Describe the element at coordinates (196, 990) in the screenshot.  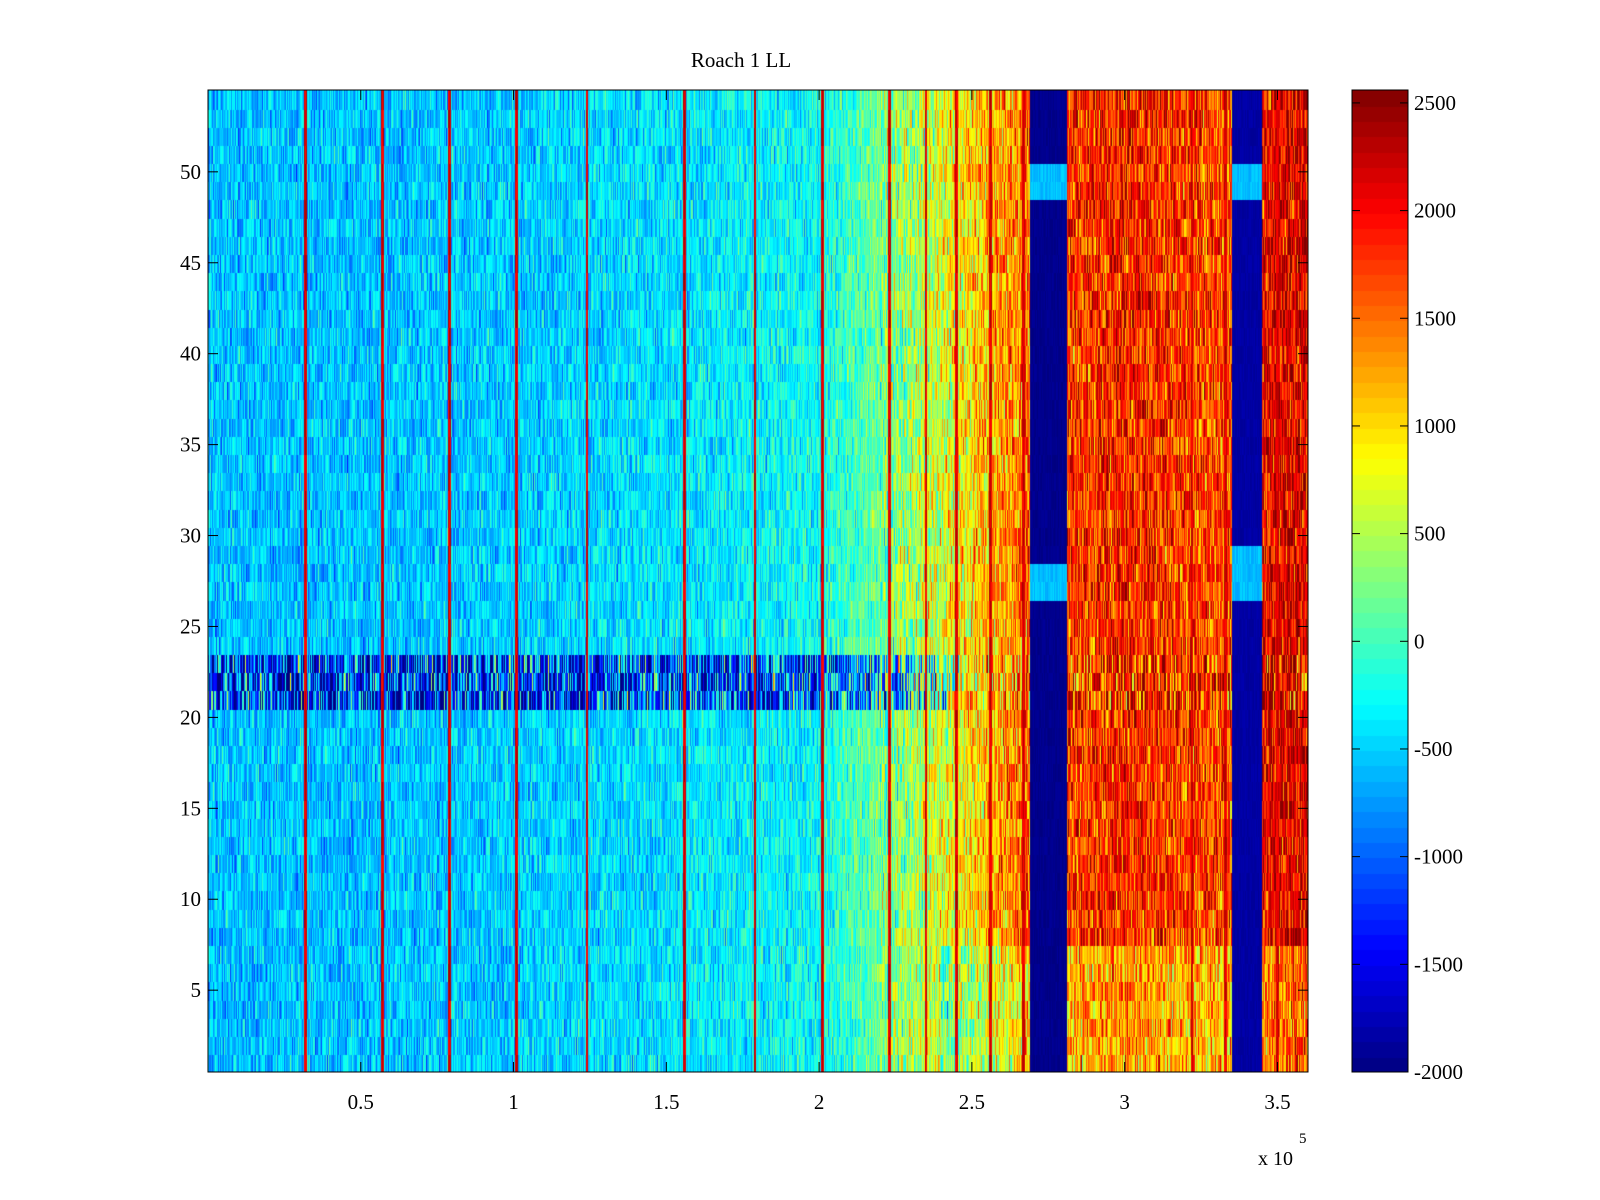
I see `y-tick-label: 5` at that location.